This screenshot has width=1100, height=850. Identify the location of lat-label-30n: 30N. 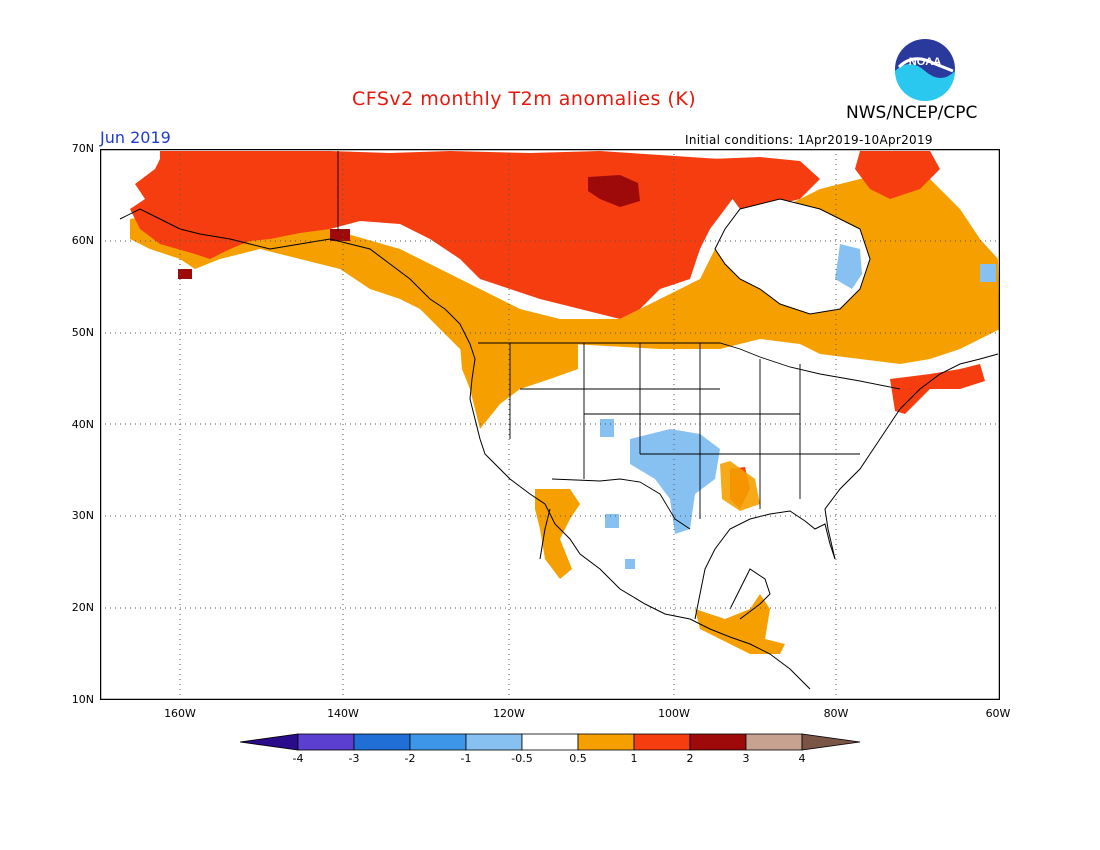
(82, 515).